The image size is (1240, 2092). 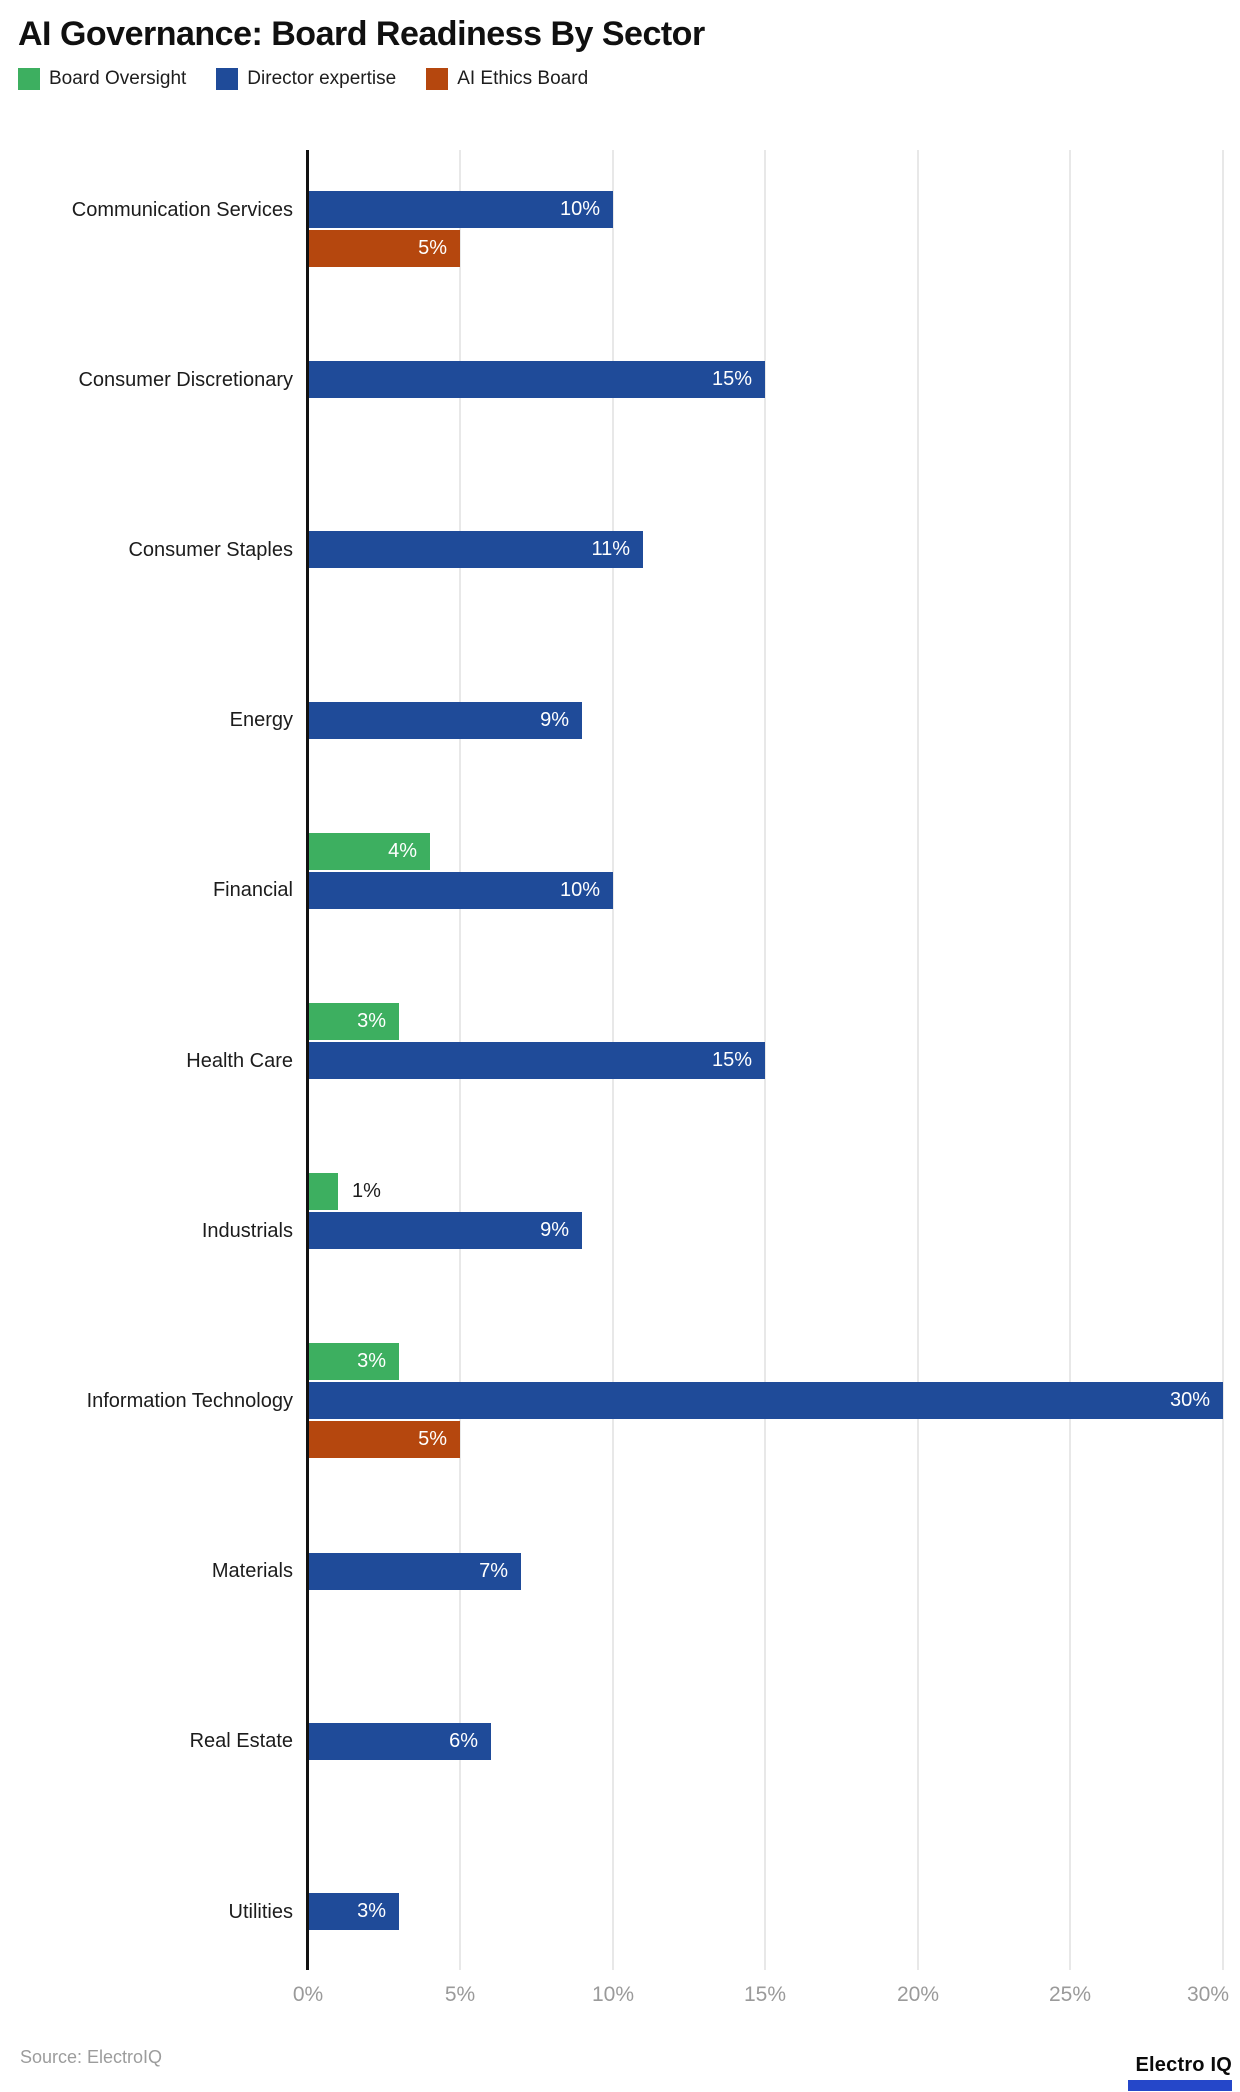 I want to click on category-label: Communication Services, so click(x=182, y=210).